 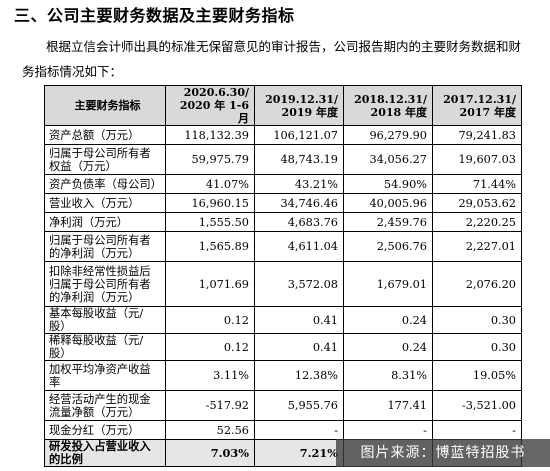 I want to click on table-row: 现金分红（万元） 52.56- - -, so click(x=283, y=430).